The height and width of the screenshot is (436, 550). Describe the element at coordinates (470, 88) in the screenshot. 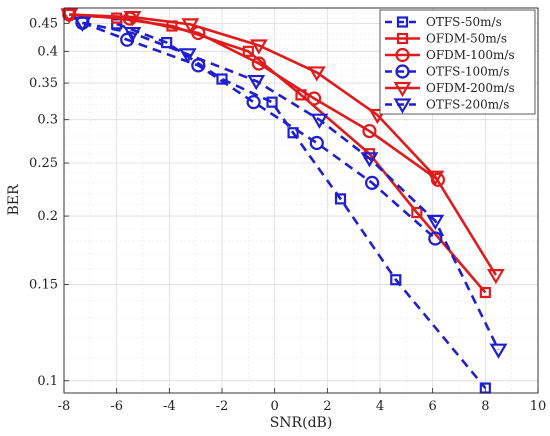

I see `legend-entry-label: OFDM-200m/s` at that location.